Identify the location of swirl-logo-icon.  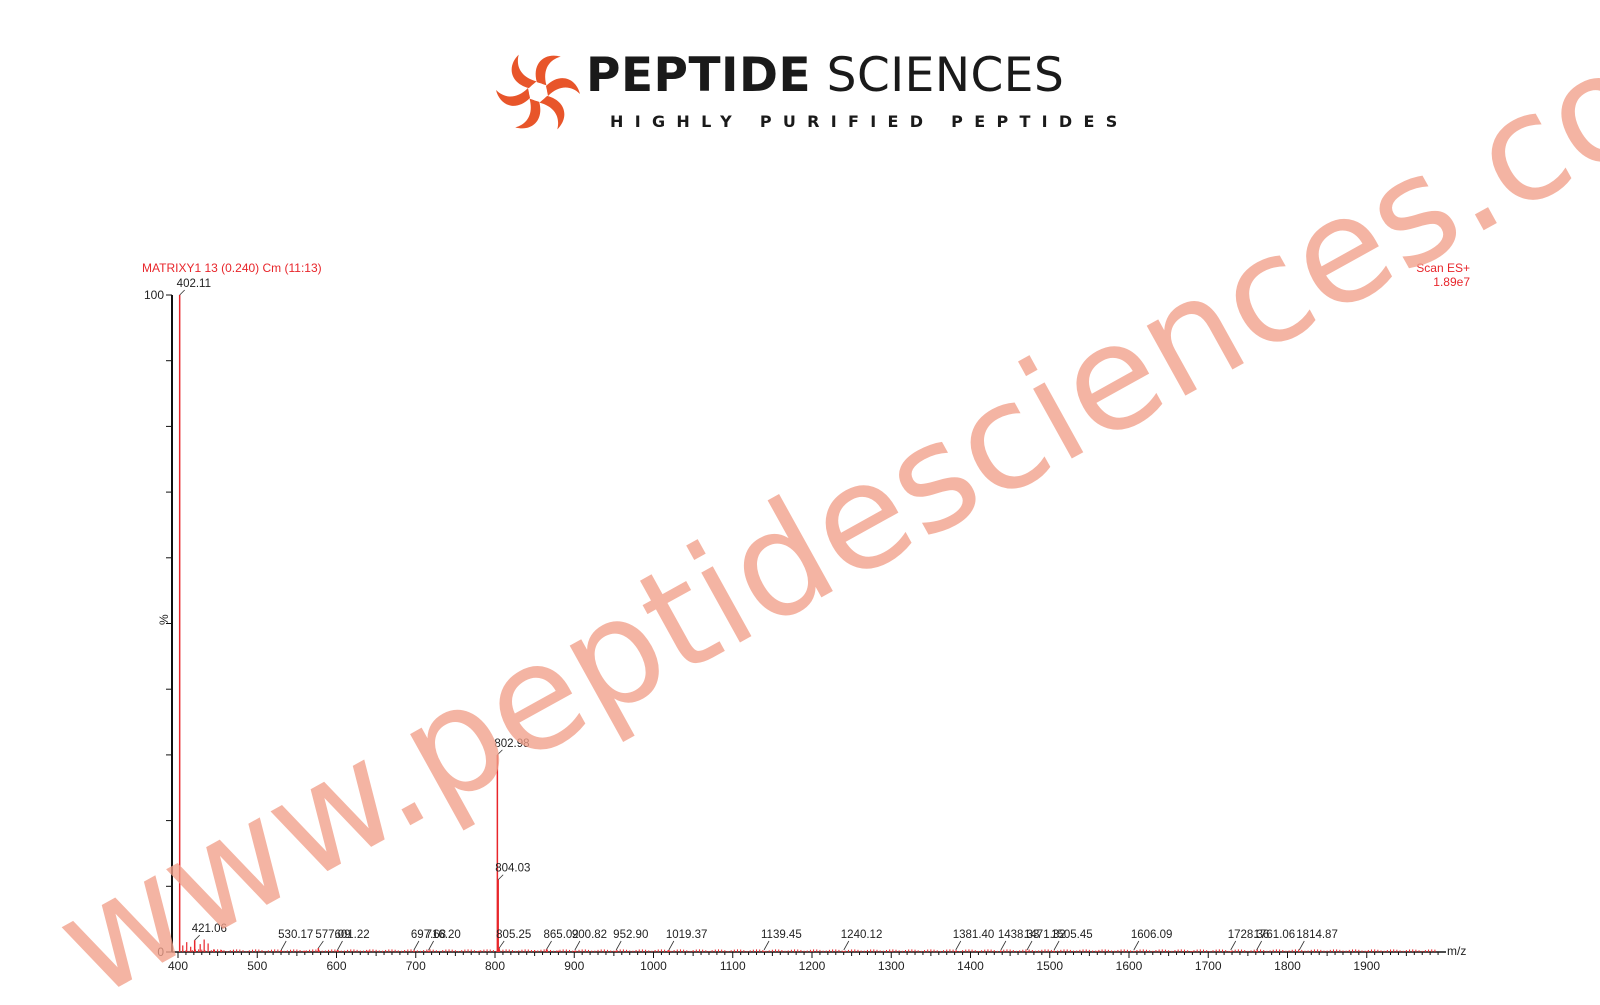
(538, 92).